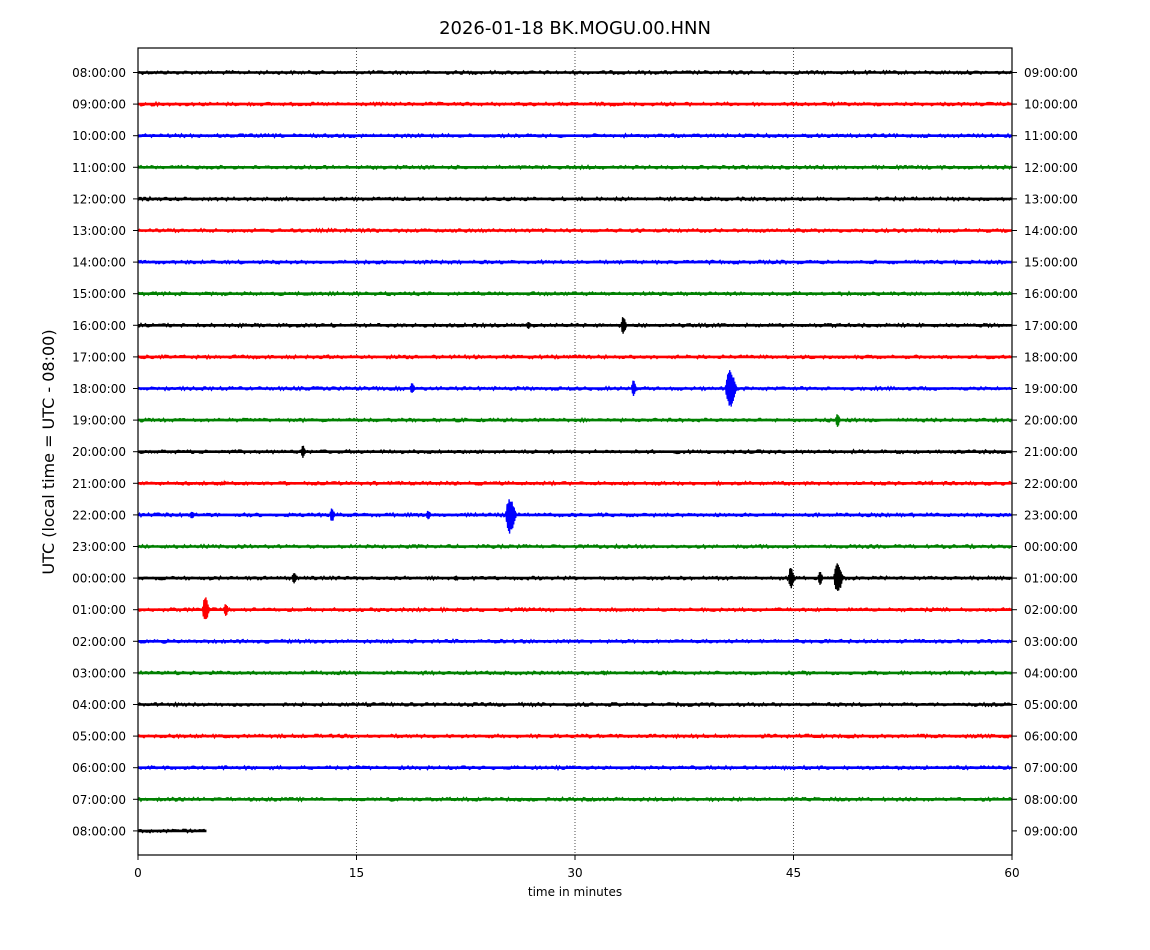 This screenshot has width=1150, height=950. What do you see at coordinates (1051, 737) in the screenshot?
I see `right-tick-label-21: 06:00:00` at bounding box center [1051, 737].